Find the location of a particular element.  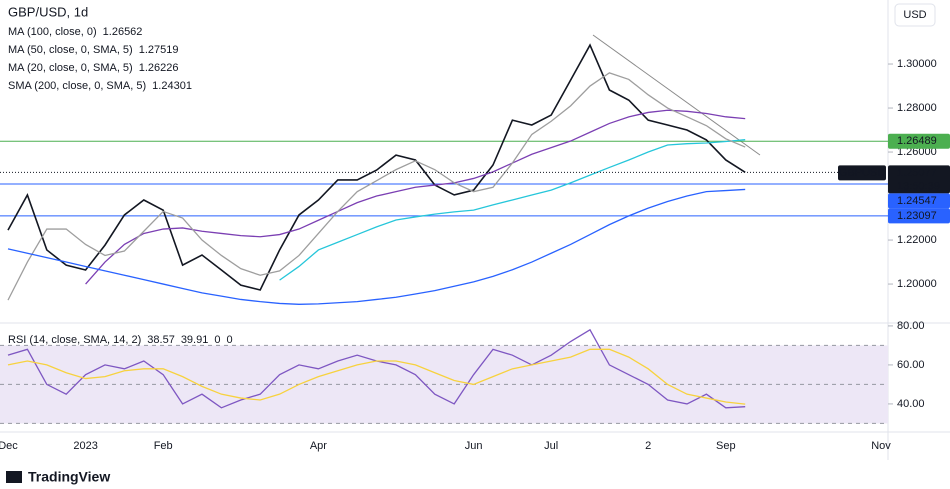

x-tick-label: Nov is located at coordinates (881, 446).